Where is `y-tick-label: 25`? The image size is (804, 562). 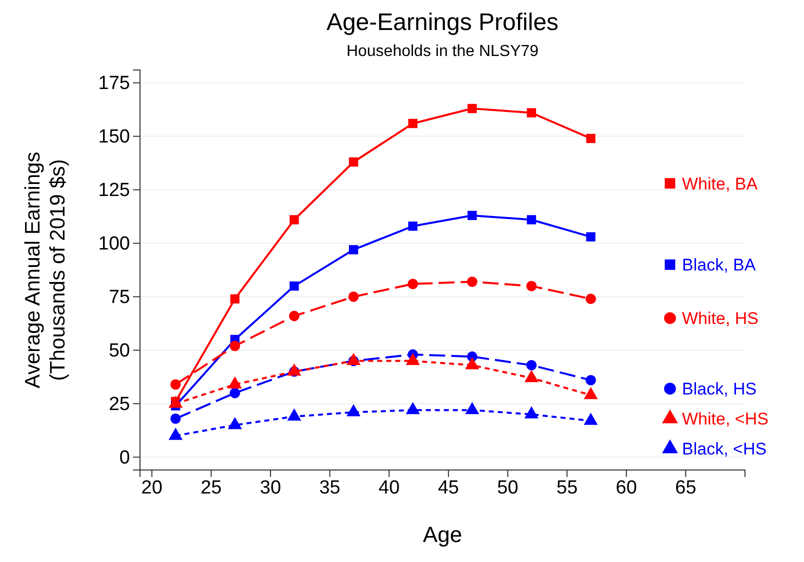
y-tick-label: 25 is located at coordinates (119, 404).